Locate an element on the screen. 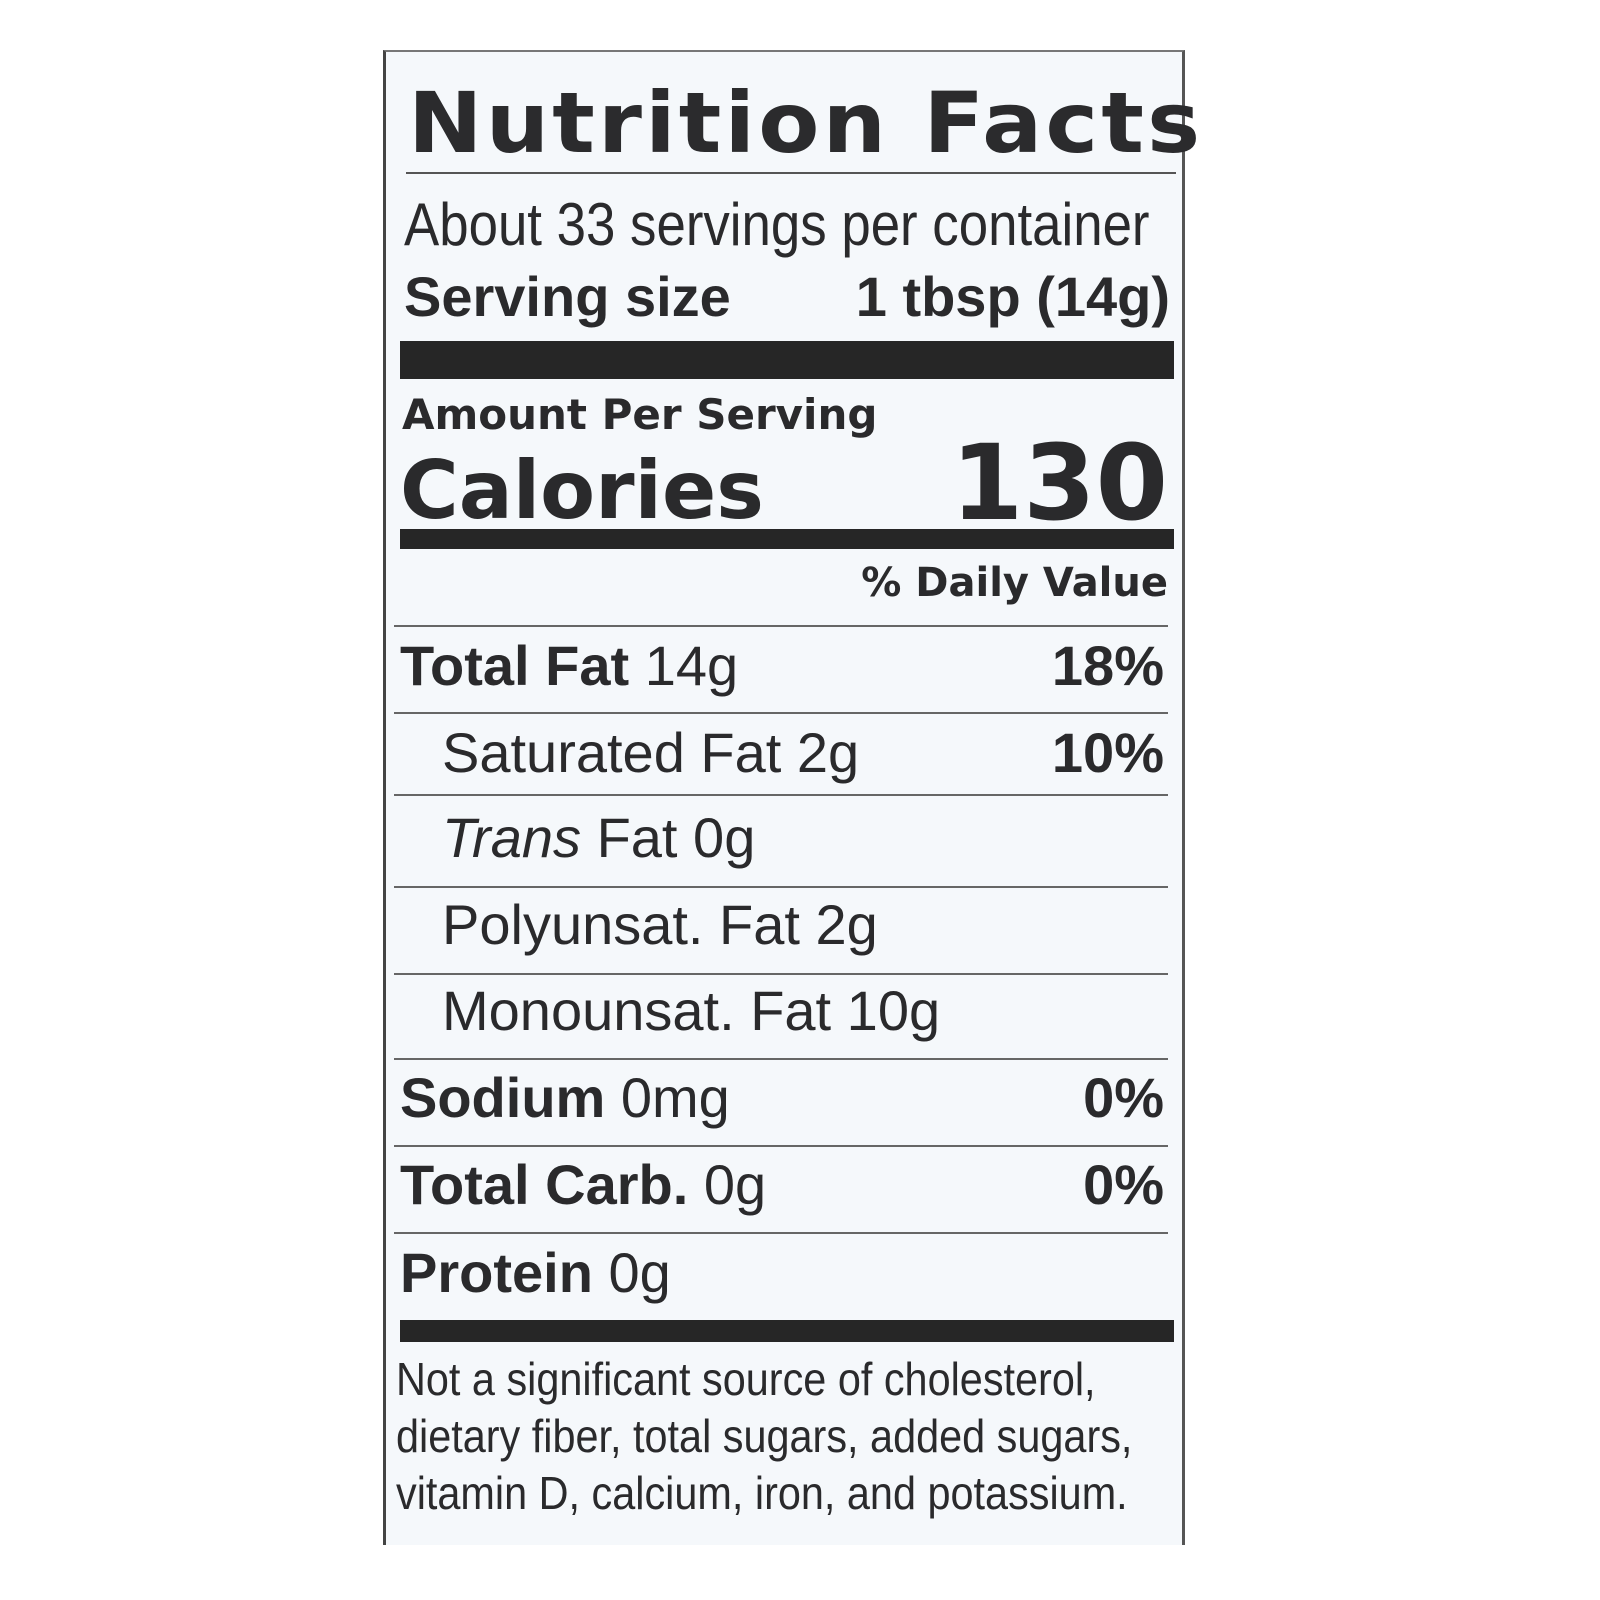 This screenshot has height=1600, width=1600. nutrient-name-amount: Sodium 0mg is located at coordinates (565, 1097).